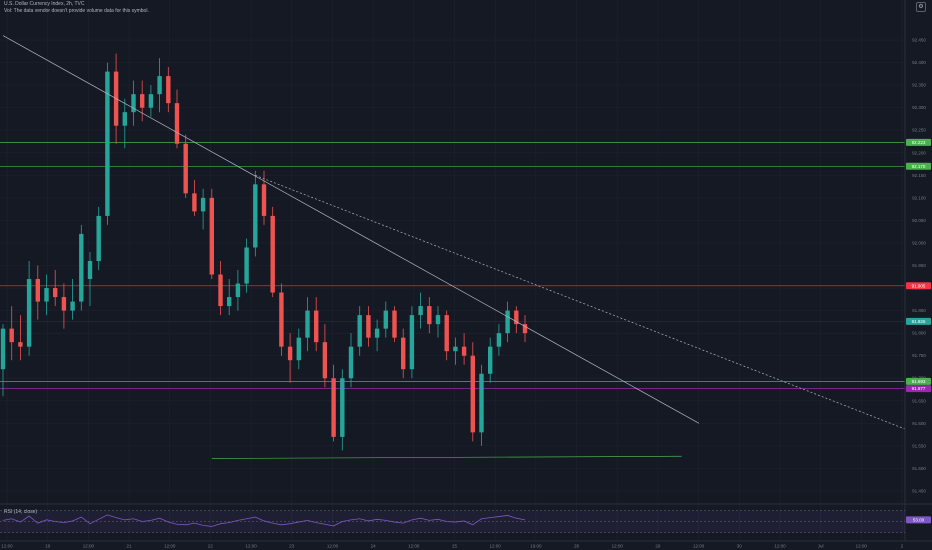 The width and height of the screenshot is (932, 550). What do you see at coordinates (919, 400) in the screenshot?
I see `price-tick-label: 91.650` at bounding box center [919, 400].